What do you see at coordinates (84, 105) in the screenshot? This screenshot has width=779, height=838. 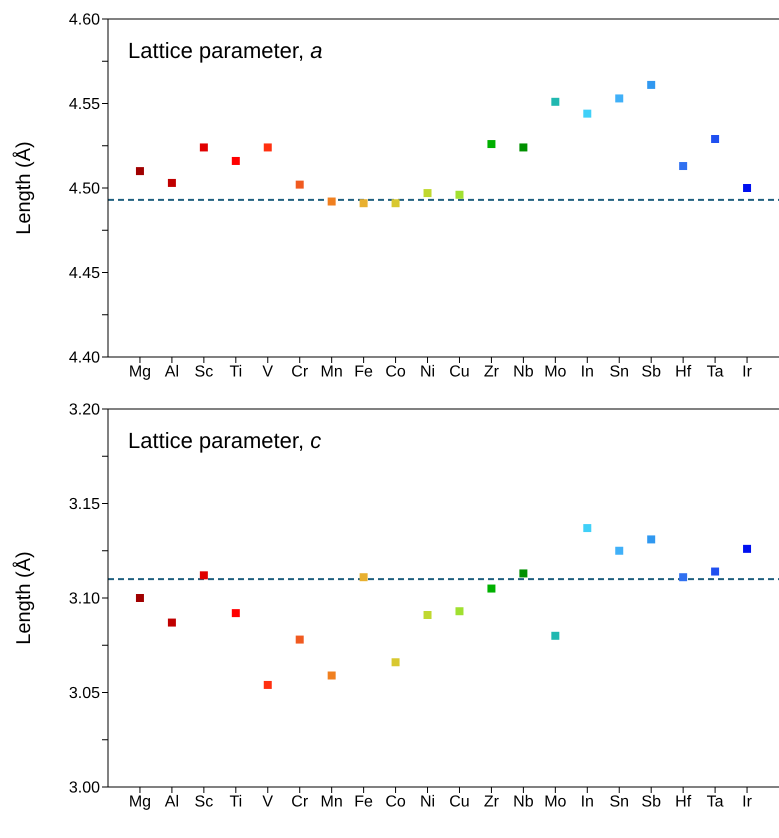 I see `y-tick-label: 4.55` at bounding box center [84, 105].